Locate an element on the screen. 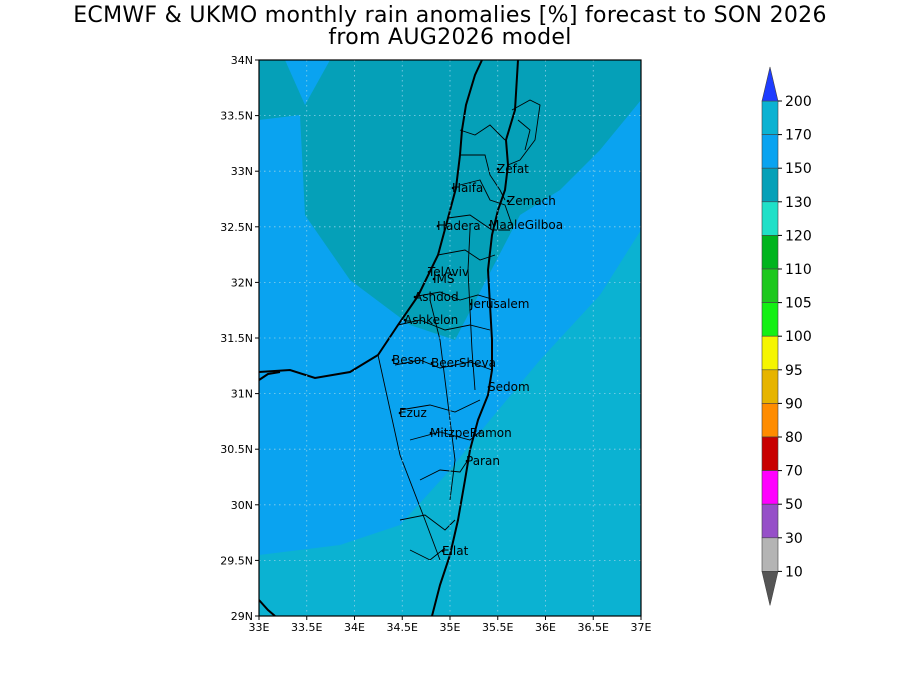 This screenshot has height=675, width=900. place-label-paran: Paran is located at coordinates (483, 461).